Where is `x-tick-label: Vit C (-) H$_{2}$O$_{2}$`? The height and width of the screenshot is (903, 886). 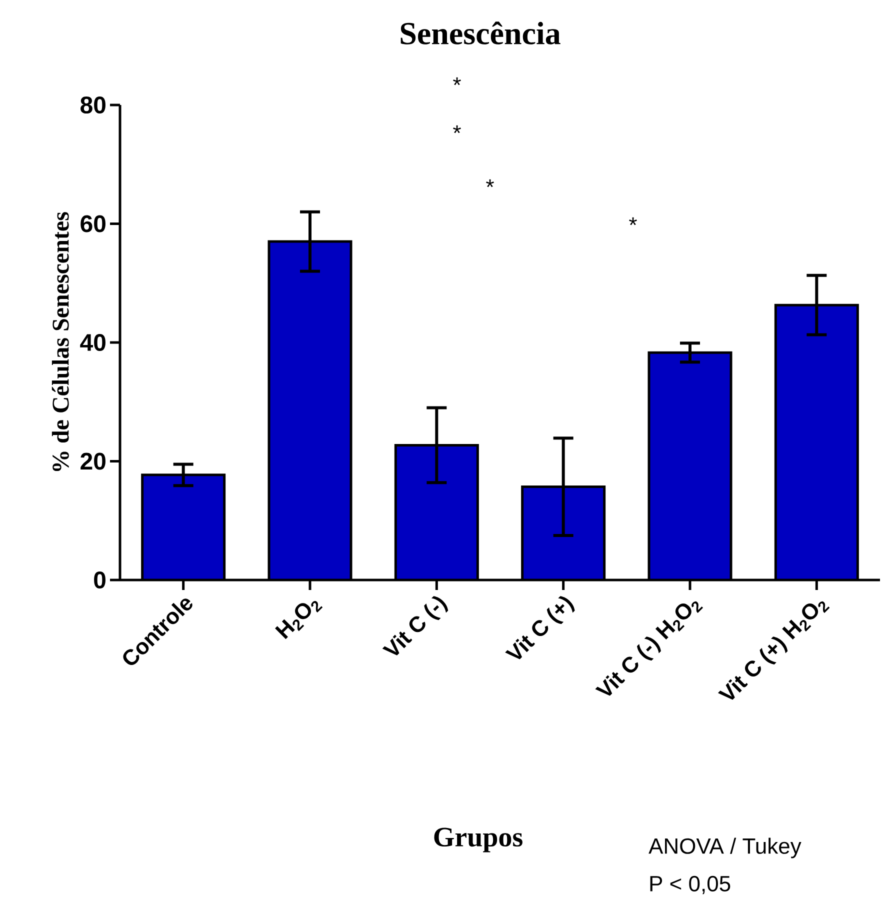 x-tick-label: Vit C (-) H$_{2}$O$_{2}$ is located at coordinates (649, 648).